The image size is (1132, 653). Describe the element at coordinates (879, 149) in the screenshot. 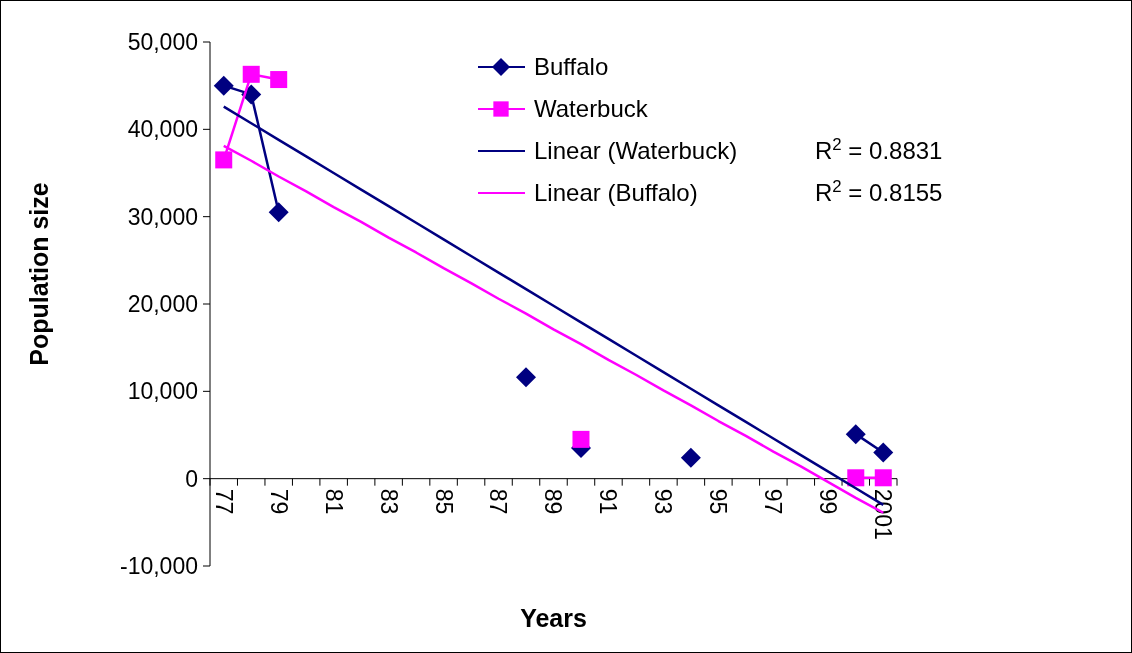

I see `annotation: R$^{2}$ = 0.8831` at that location.